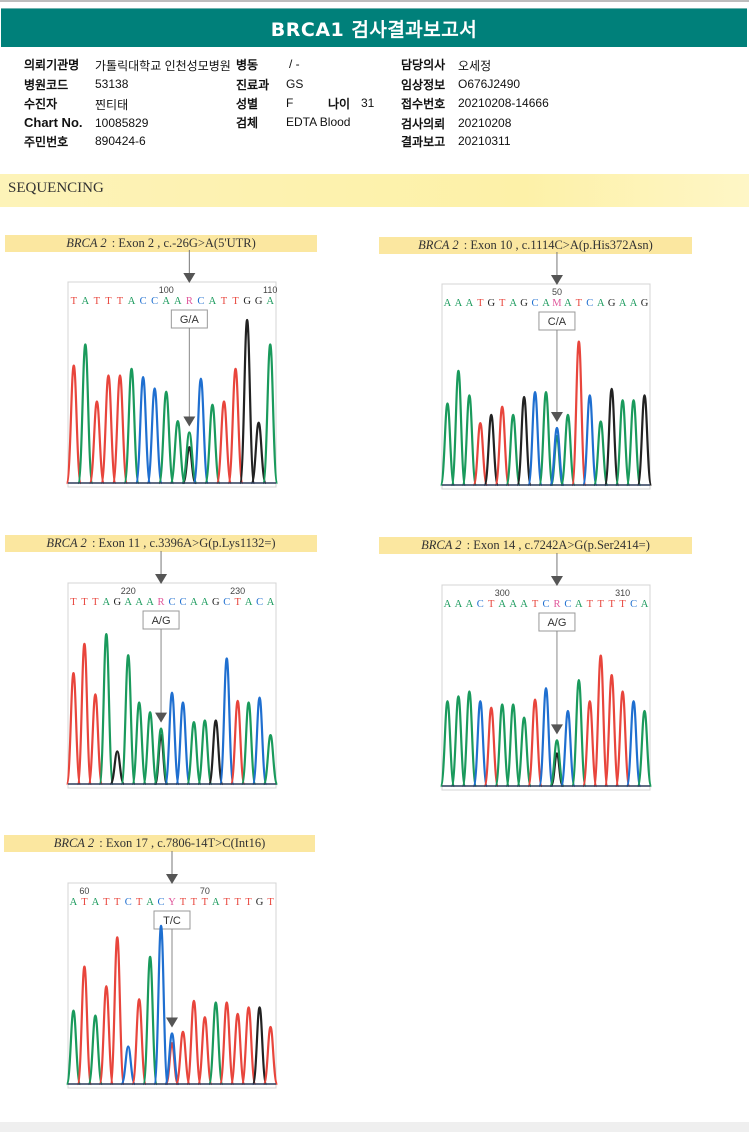 Image resolution: width=749 pixels, height=1132 pixels. What do you see at coordinates (561, 545) in the screenshot?
I see `variant-description: Exon 14 , c.7242A>G(p.Ser2414=)` at bounding box center [561, 545].